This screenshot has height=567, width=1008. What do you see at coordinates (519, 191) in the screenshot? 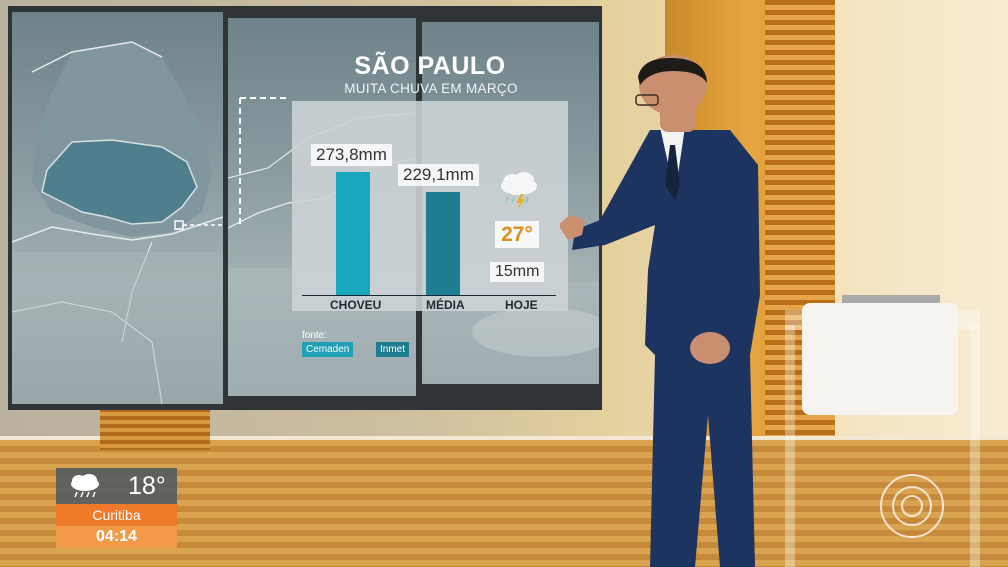
I see `cloud-lightning-icon` at bounding box center [519, 191].